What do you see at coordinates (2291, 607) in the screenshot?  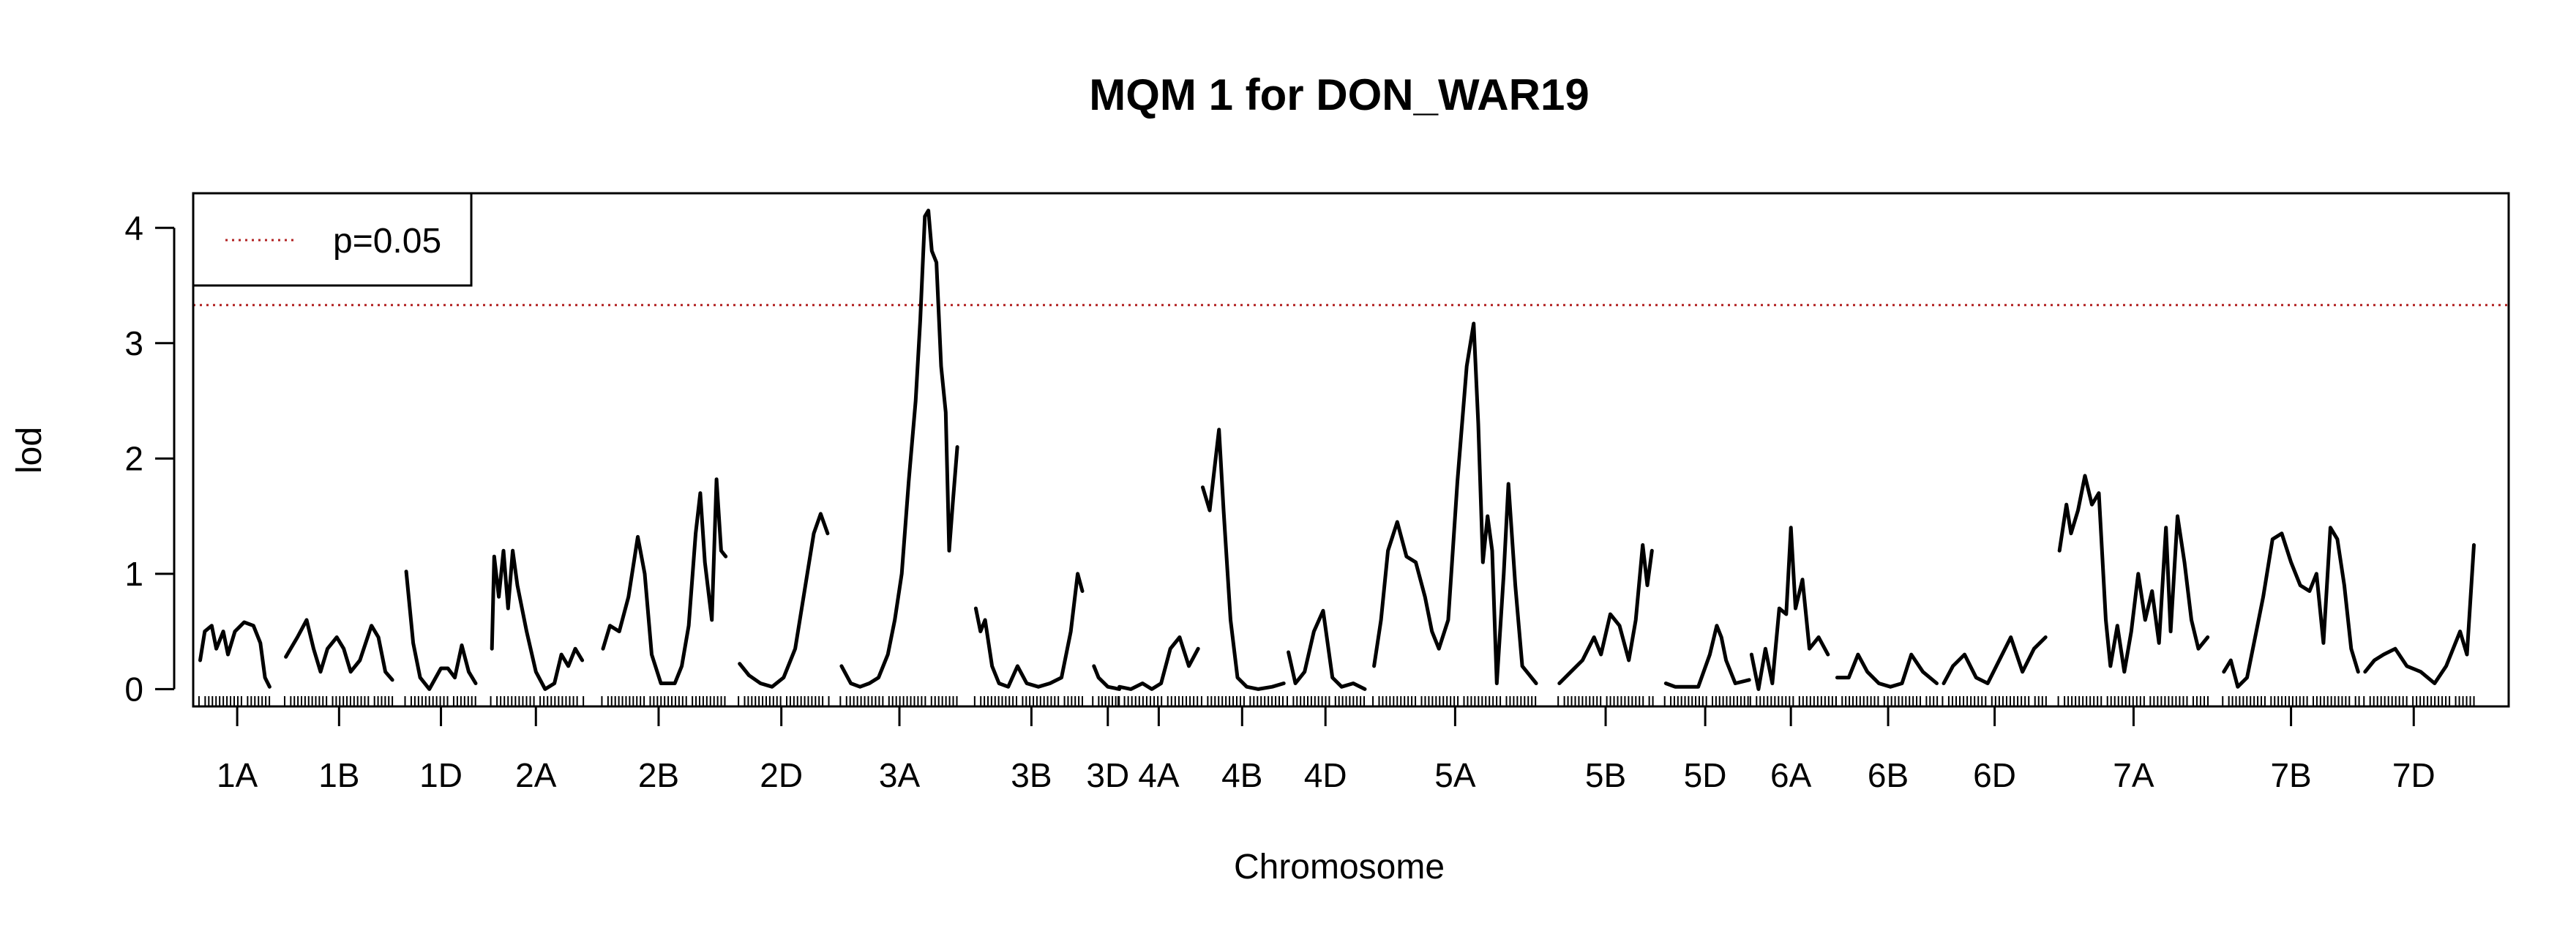 I see `lod-curve-7b` at bounding box center [2291, 607].